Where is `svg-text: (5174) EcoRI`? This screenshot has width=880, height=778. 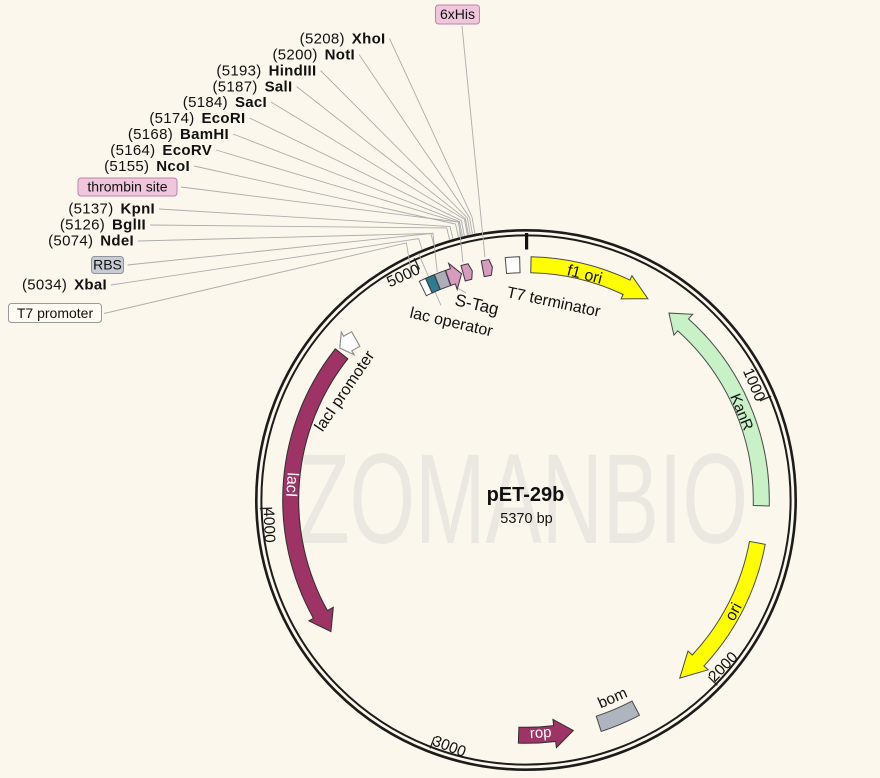 svg-text: (5174) EcoRI is located at coordinates (197, 118).